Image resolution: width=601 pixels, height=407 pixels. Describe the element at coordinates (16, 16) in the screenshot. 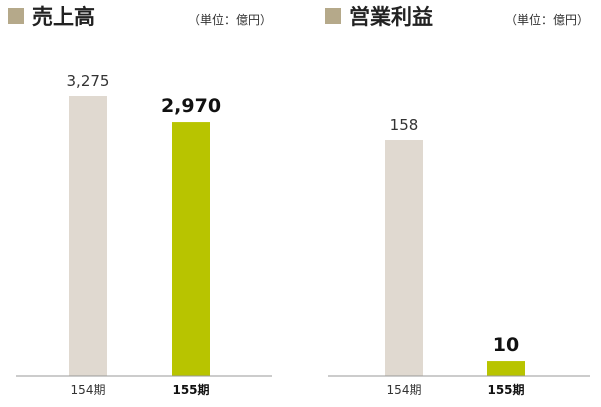

I see `sales-title-marker` at that location.